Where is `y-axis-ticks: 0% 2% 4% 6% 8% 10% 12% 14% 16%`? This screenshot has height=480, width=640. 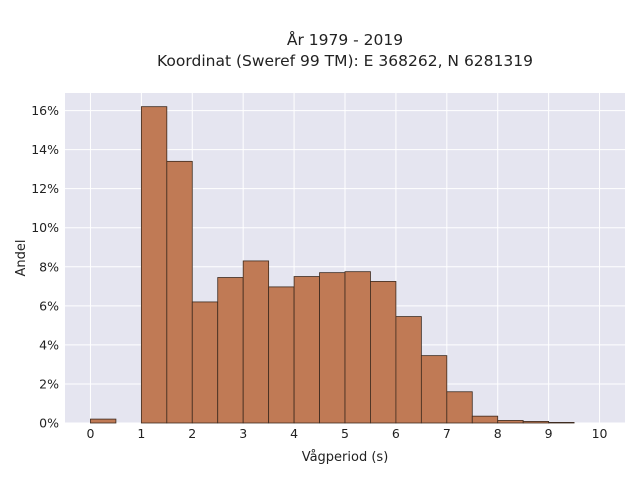
y-axis-ticks: 0% 2% 4% 6% 8% 10% 12% 14% 16% is located at coordinates (45, 266).